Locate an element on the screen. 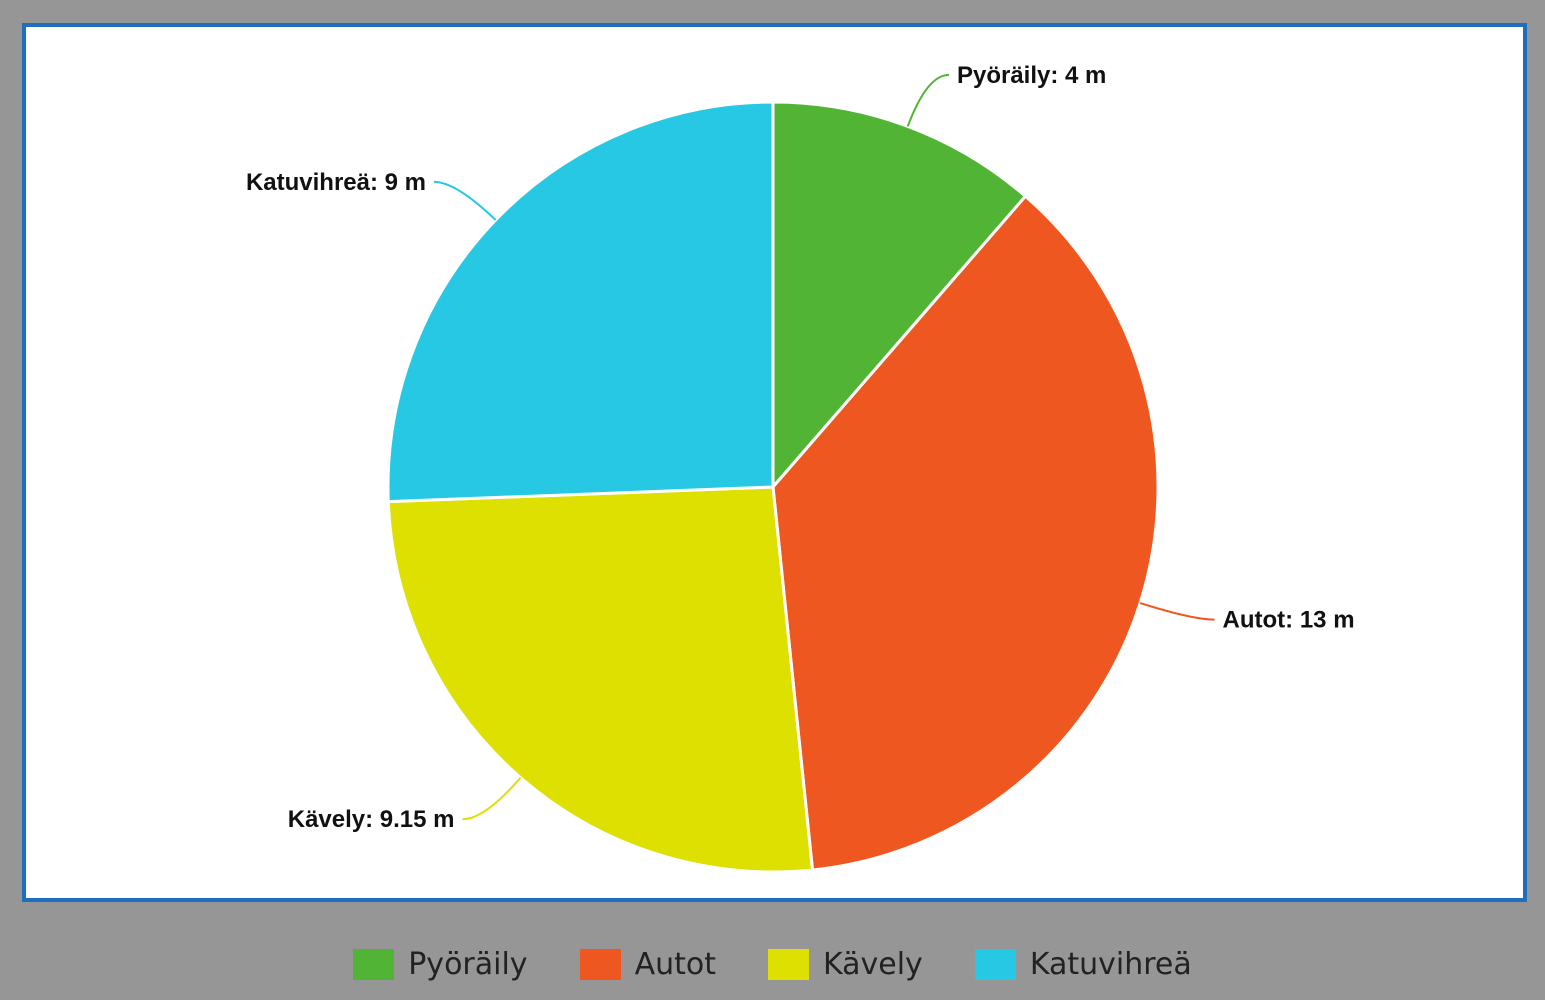 Image resolution: width=1545 pixels, height=1000 pixels. legend-label: Pyöräily is located at coordinates (468, 964).